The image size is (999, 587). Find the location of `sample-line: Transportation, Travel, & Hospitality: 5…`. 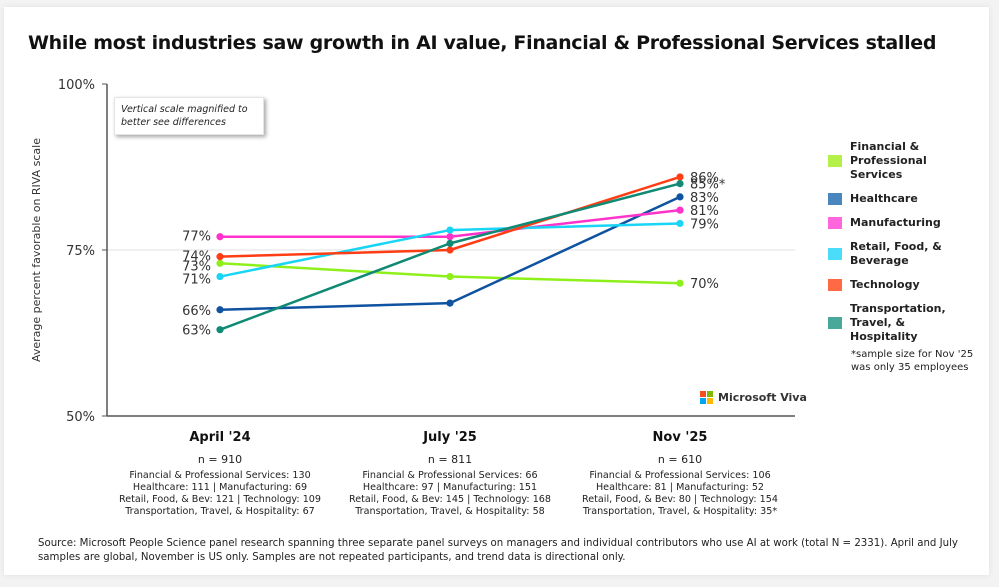

sample-line: Transportation, Travel, & Hospitality: 5… is located at coordinates (450, 511).